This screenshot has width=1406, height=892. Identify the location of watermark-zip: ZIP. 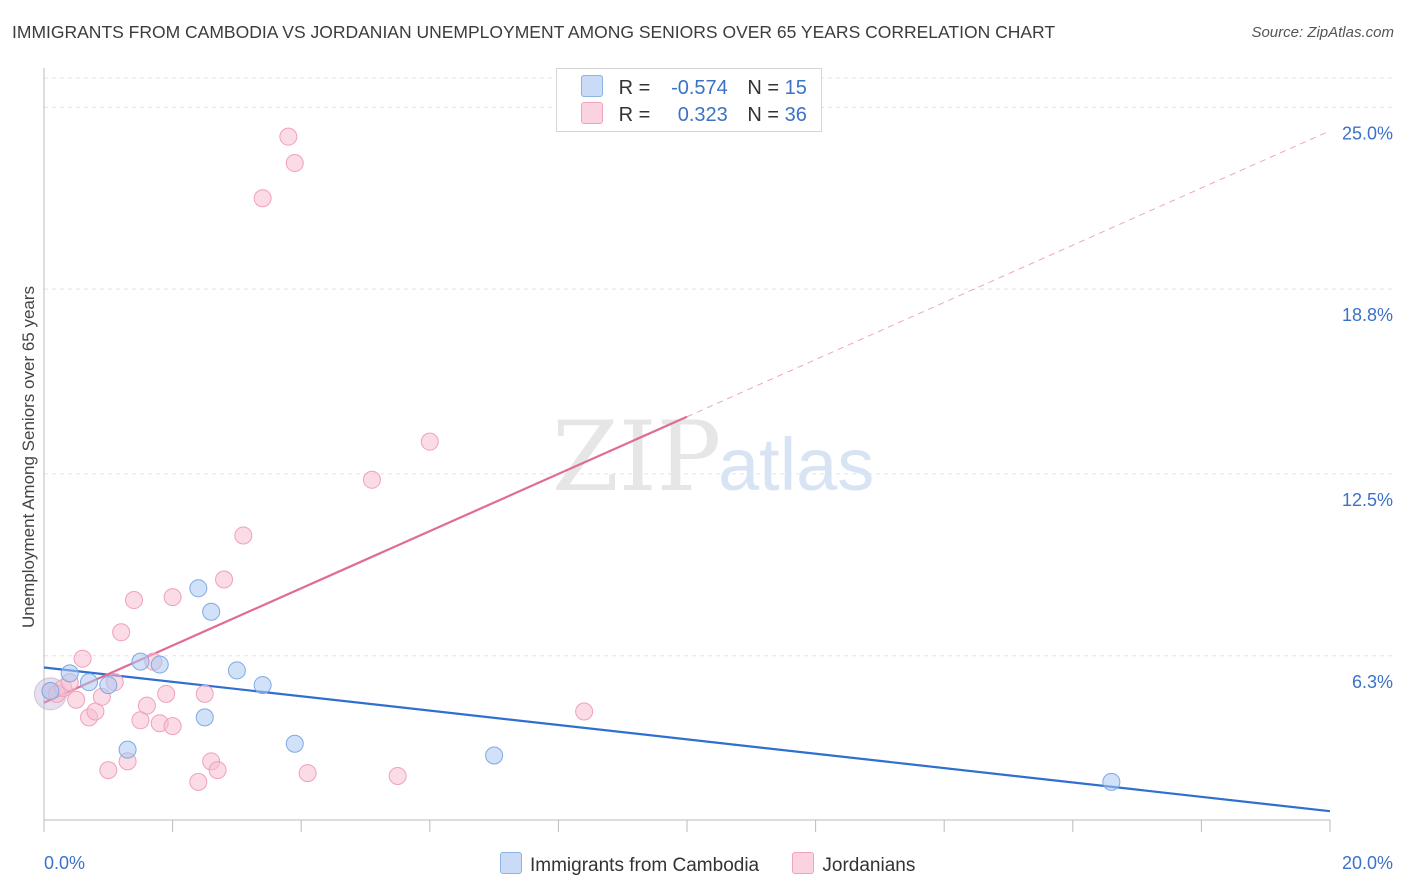
(636, 457).